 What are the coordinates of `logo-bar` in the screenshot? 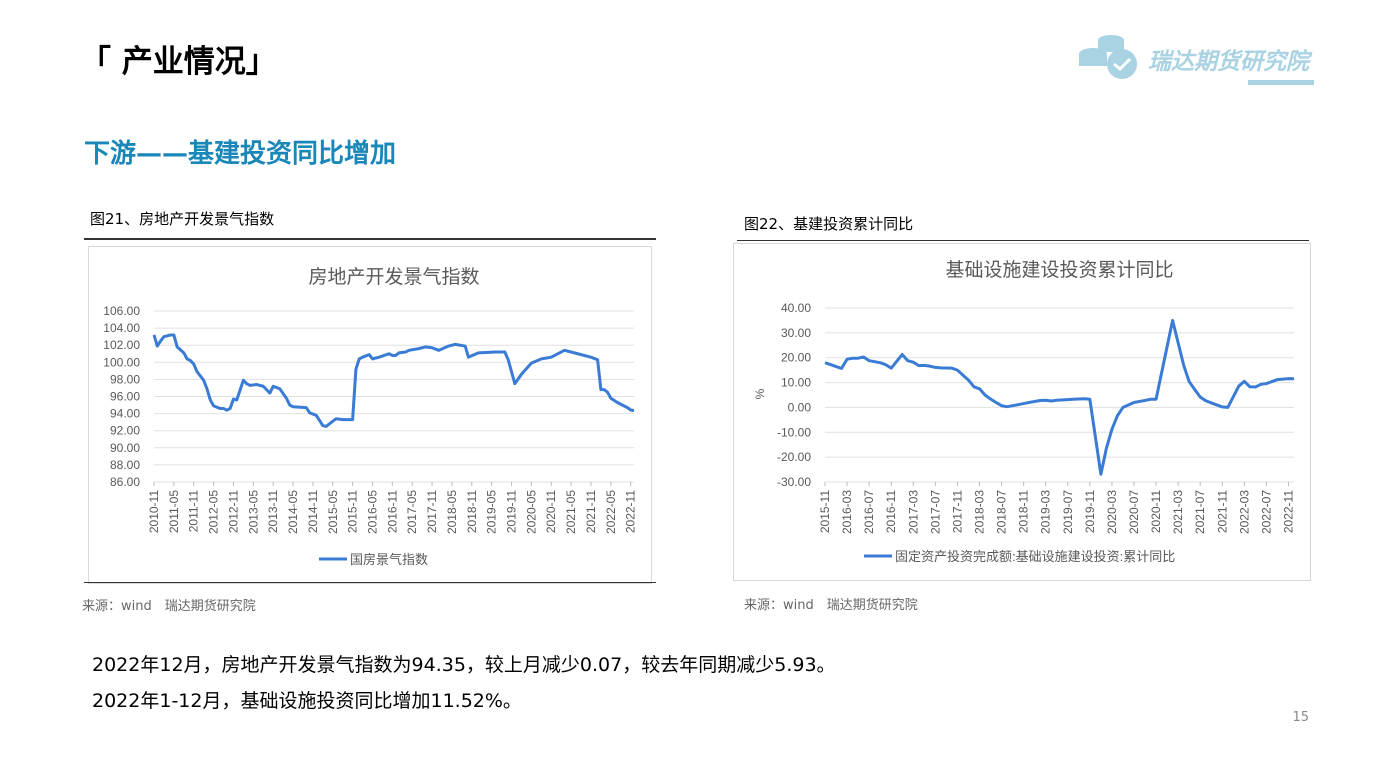 It's located at (1281, 82).